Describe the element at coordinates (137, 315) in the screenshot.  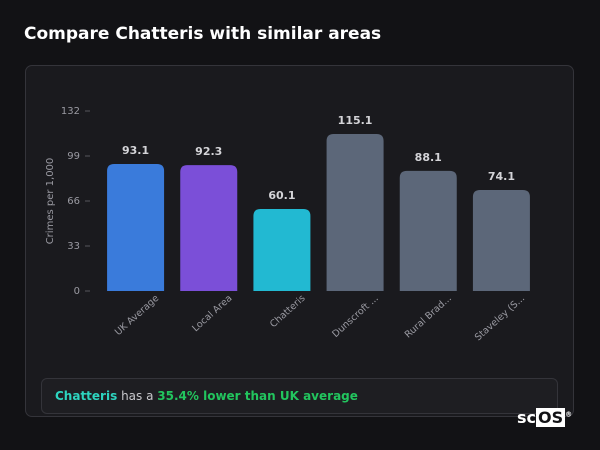
I see `x-tick-label: UK Average` at that location.